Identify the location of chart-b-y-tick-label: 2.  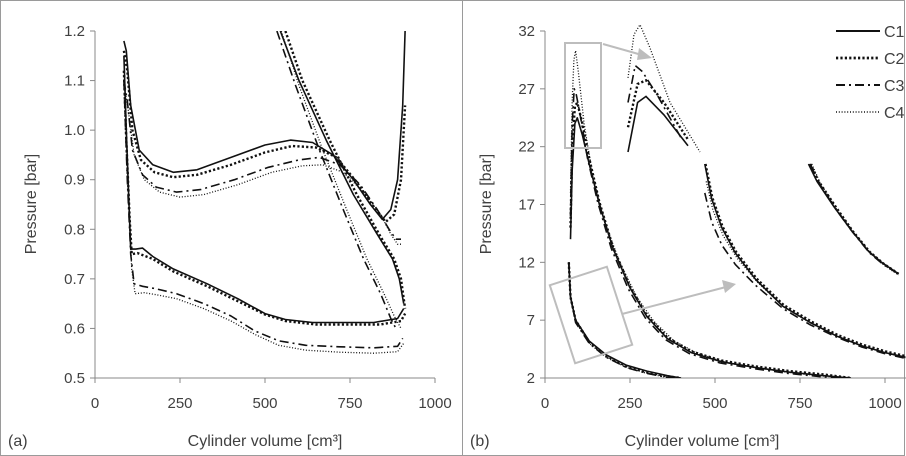
(531, 378).